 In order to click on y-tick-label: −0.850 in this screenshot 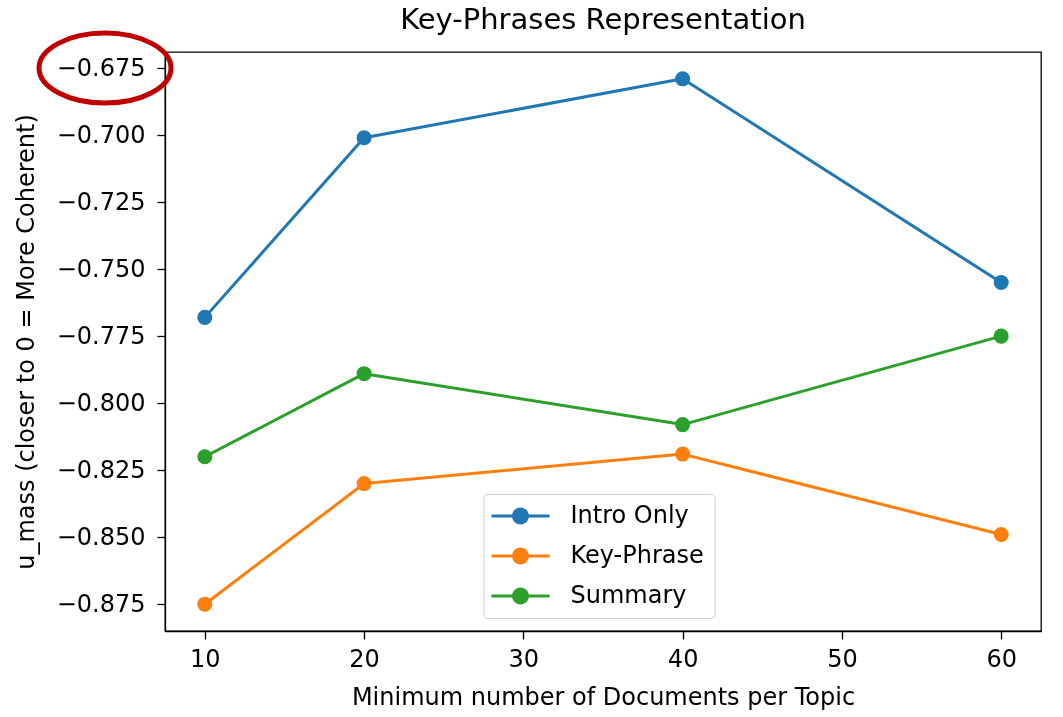, I will do `click(101, 536)`.